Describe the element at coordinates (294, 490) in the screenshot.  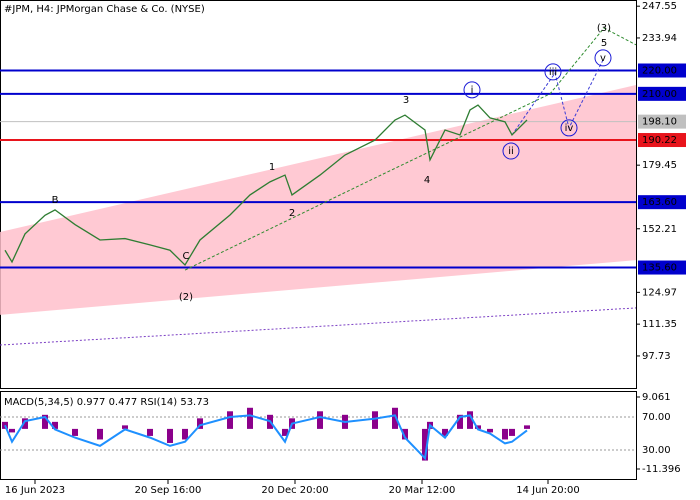
I see `x-tick-label: 20 Dec 20:00` at that location.